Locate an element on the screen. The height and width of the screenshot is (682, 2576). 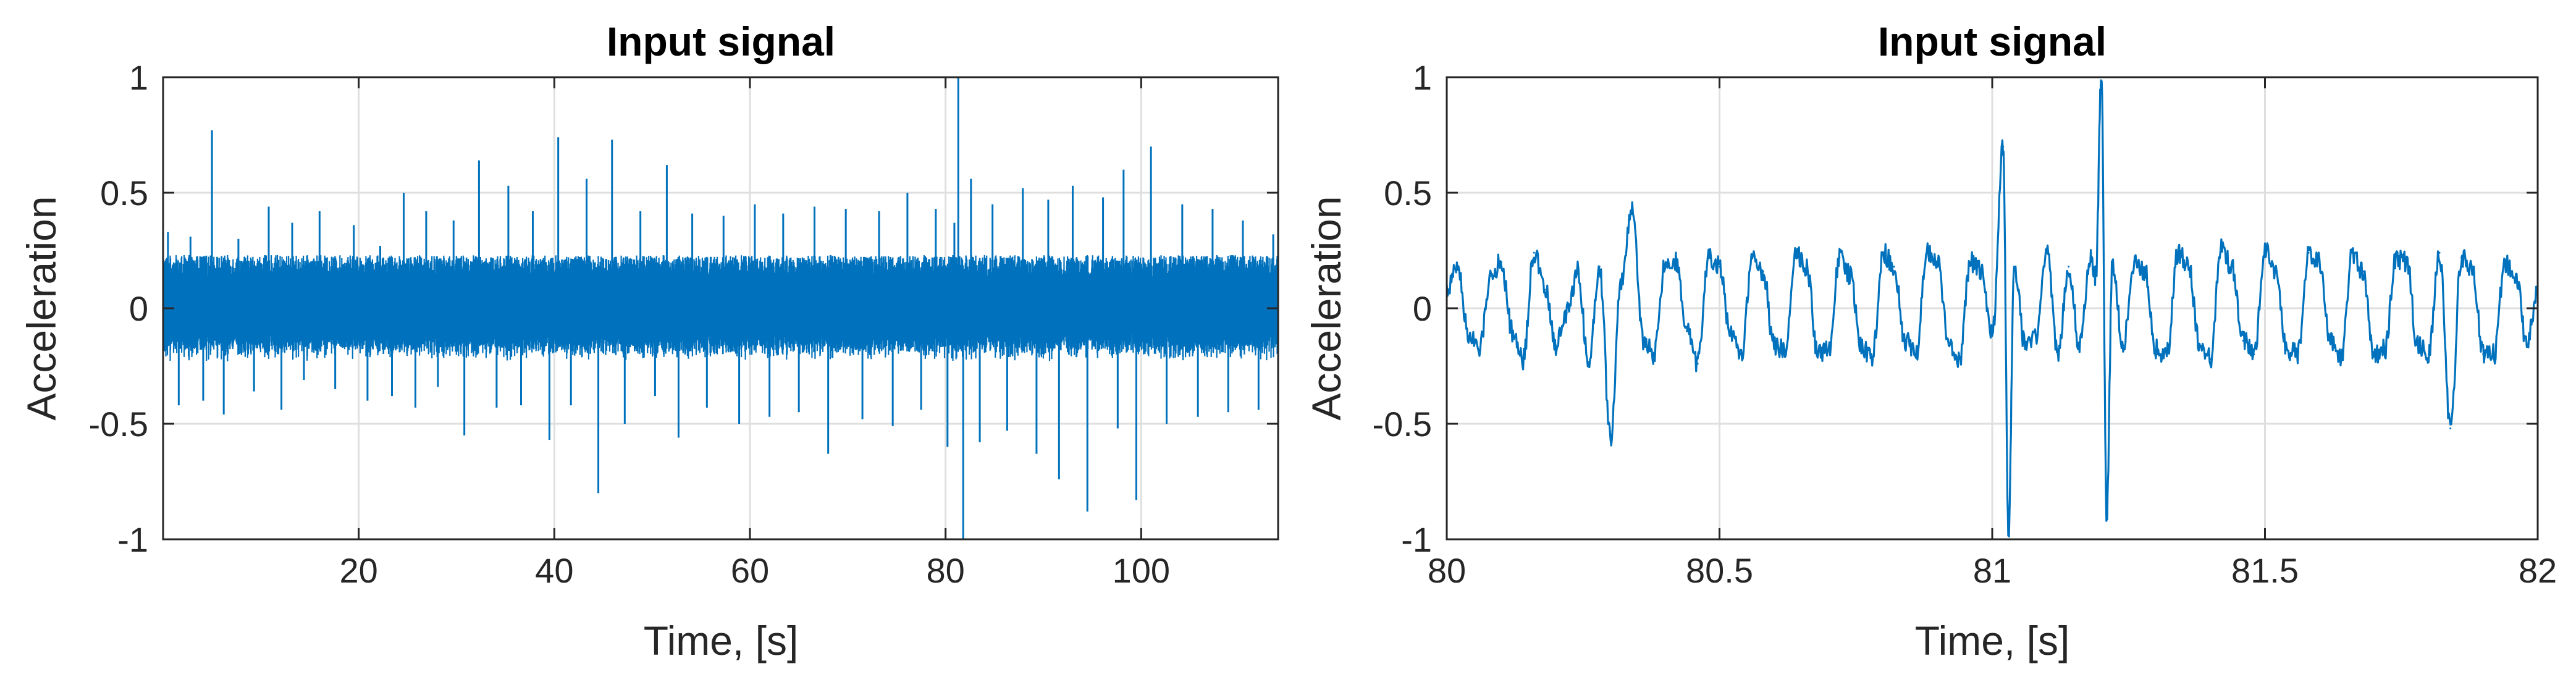
left-y-tick-label-4: 1 is located at coordinates (138, 77).